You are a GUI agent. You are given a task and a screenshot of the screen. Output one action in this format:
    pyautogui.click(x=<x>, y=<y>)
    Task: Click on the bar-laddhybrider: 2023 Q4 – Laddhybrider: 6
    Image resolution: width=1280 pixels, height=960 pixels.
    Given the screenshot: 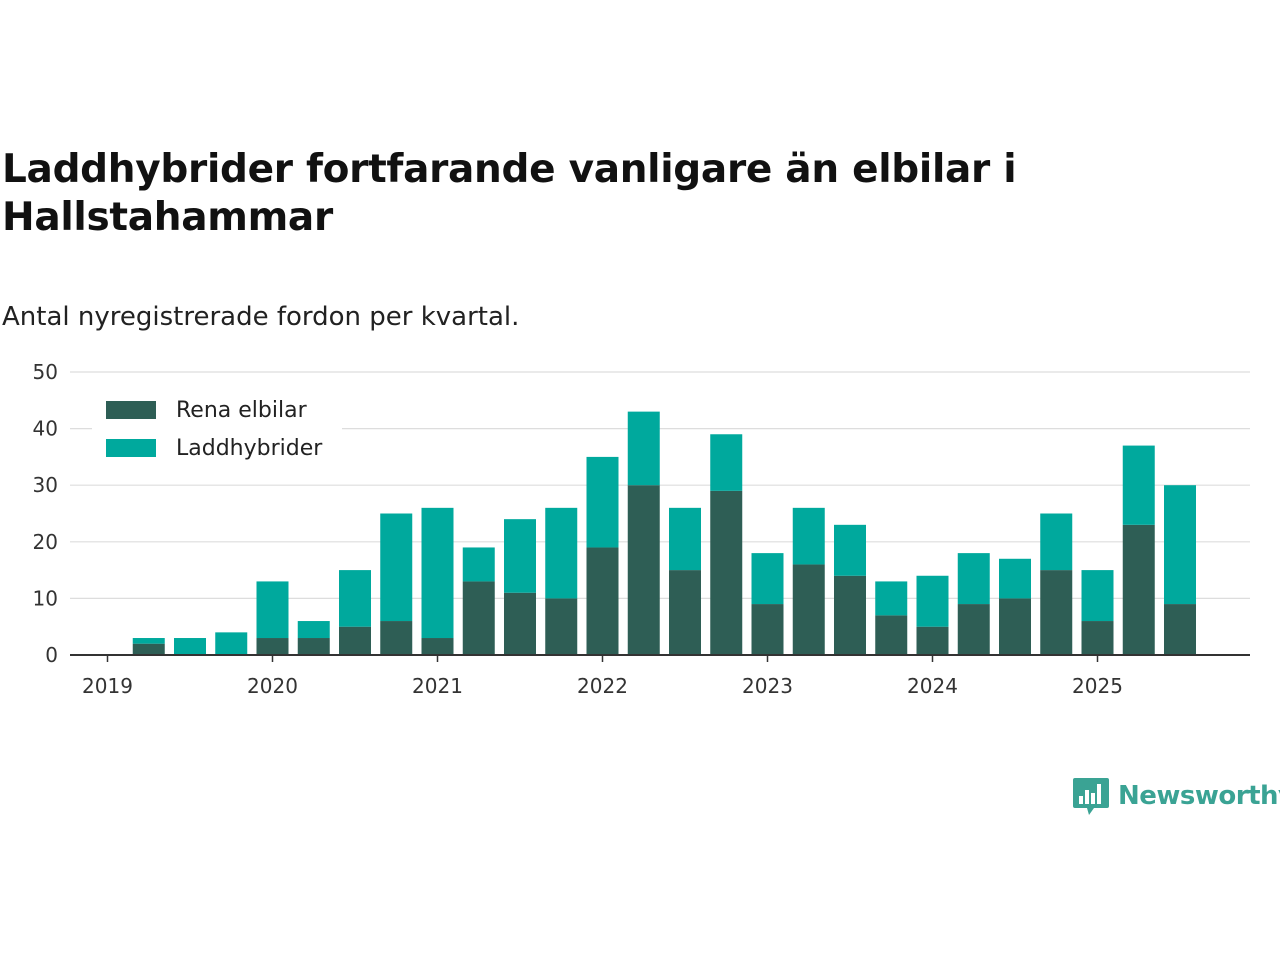 What is the action you would take?
    pyautogui.click(x=891, y=598)
    